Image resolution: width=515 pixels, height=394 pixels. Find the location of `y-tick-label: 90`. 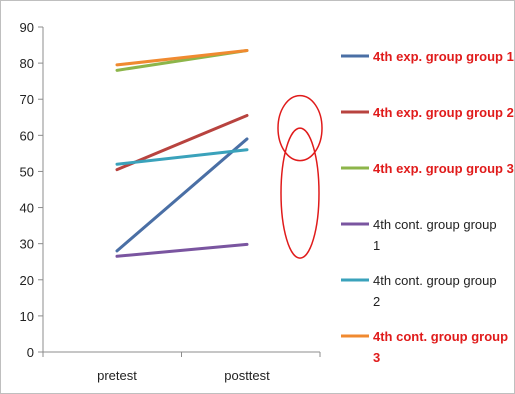

y-tick-label: 90 is located at coordinates (27, 27).